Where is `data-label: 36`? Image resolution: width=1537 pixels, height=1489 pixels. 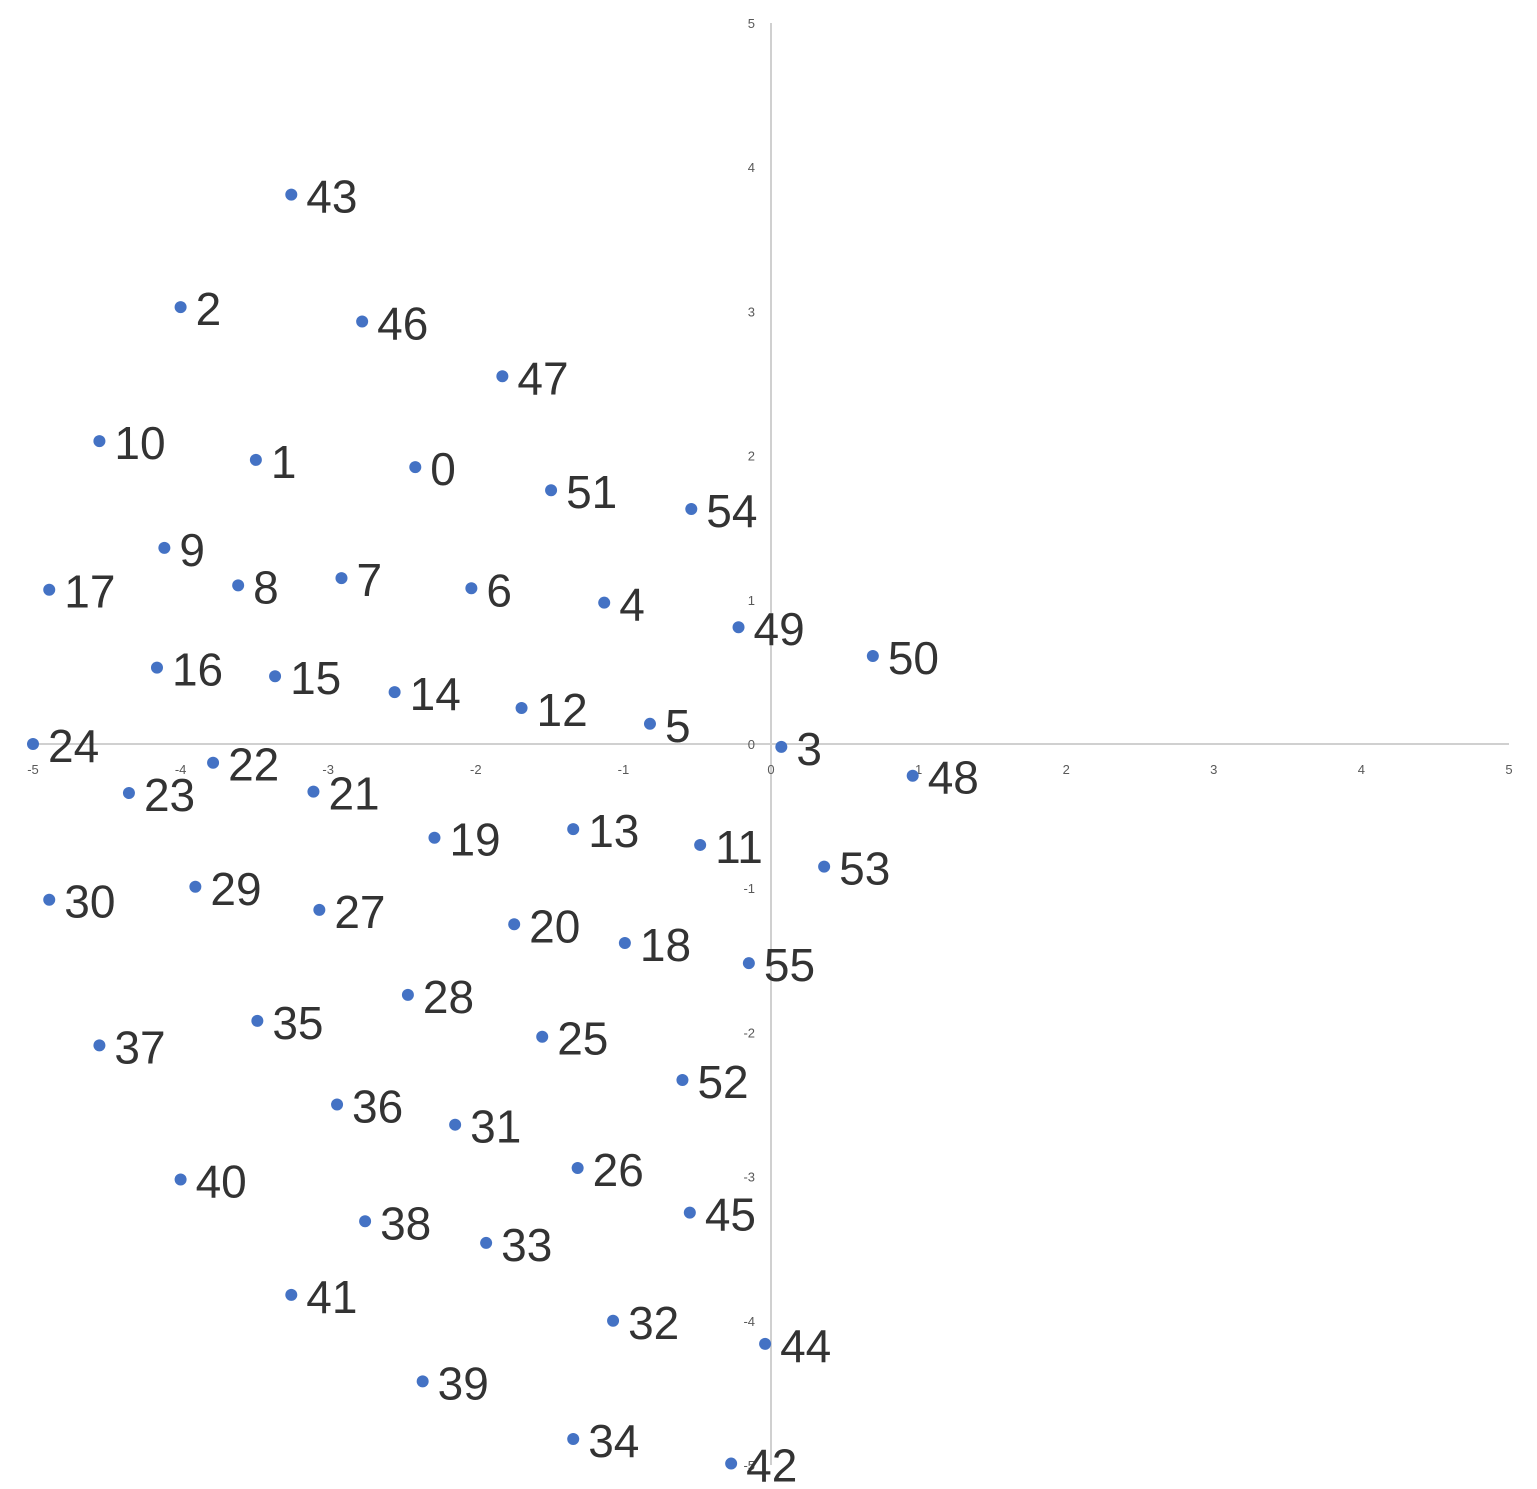
data-label: 36 is located at coordinates (377, 1107).